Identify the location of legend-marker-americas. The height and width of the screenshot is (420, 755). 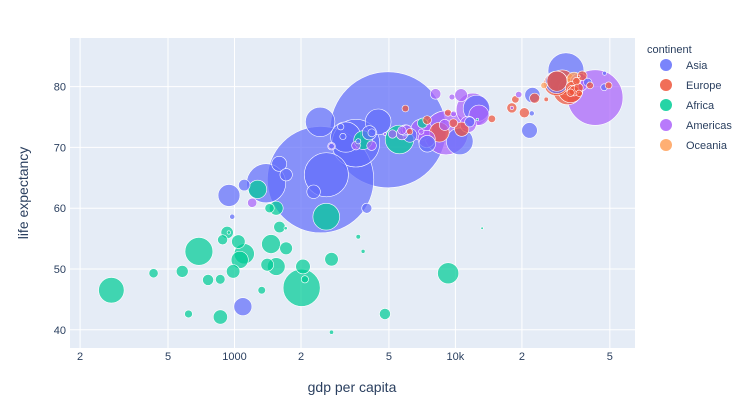
(666, 125).